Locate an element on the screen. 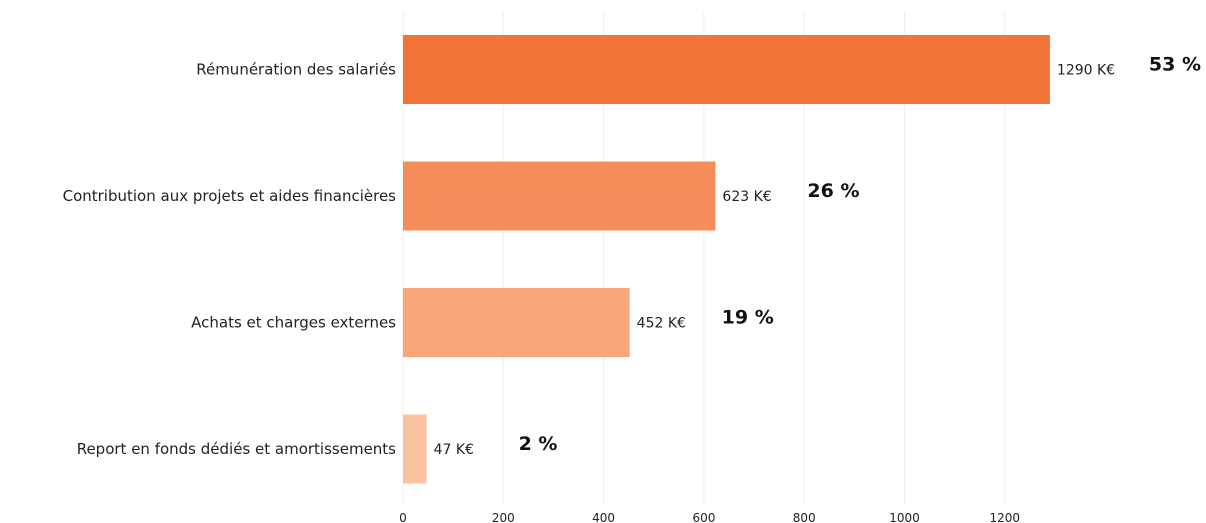  x-tick-label: 0 is located at coordinates (403, 517).